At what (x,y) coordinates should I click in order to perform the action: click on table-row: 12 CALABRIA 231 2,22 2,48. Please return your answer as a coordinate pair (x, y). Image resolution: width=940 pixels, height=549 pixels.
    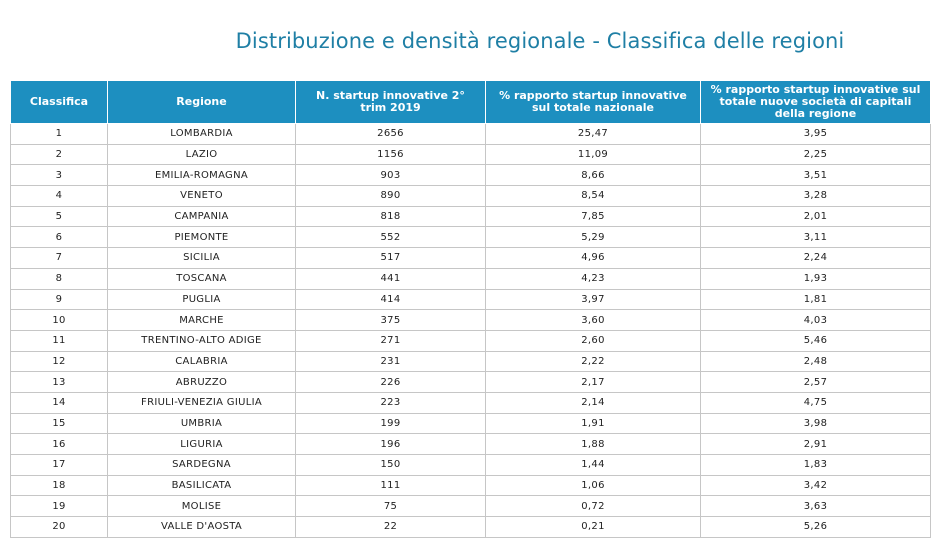
    Looking at the image, I should click on (470, 361).